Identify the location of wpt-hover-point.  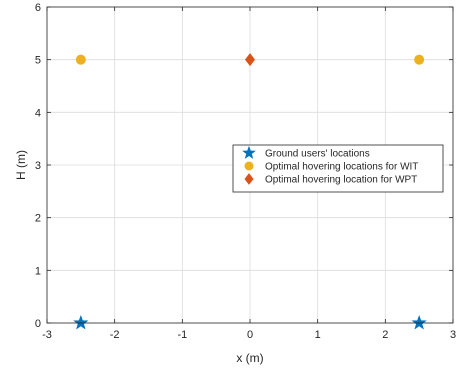
(250, 60).